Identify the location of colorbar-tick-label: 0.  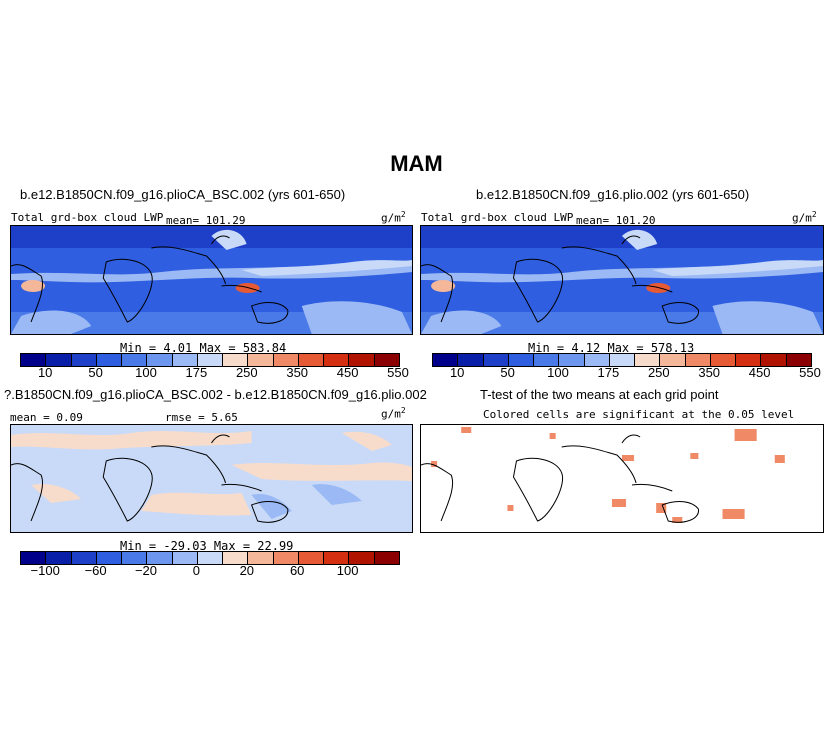
(196, 570).